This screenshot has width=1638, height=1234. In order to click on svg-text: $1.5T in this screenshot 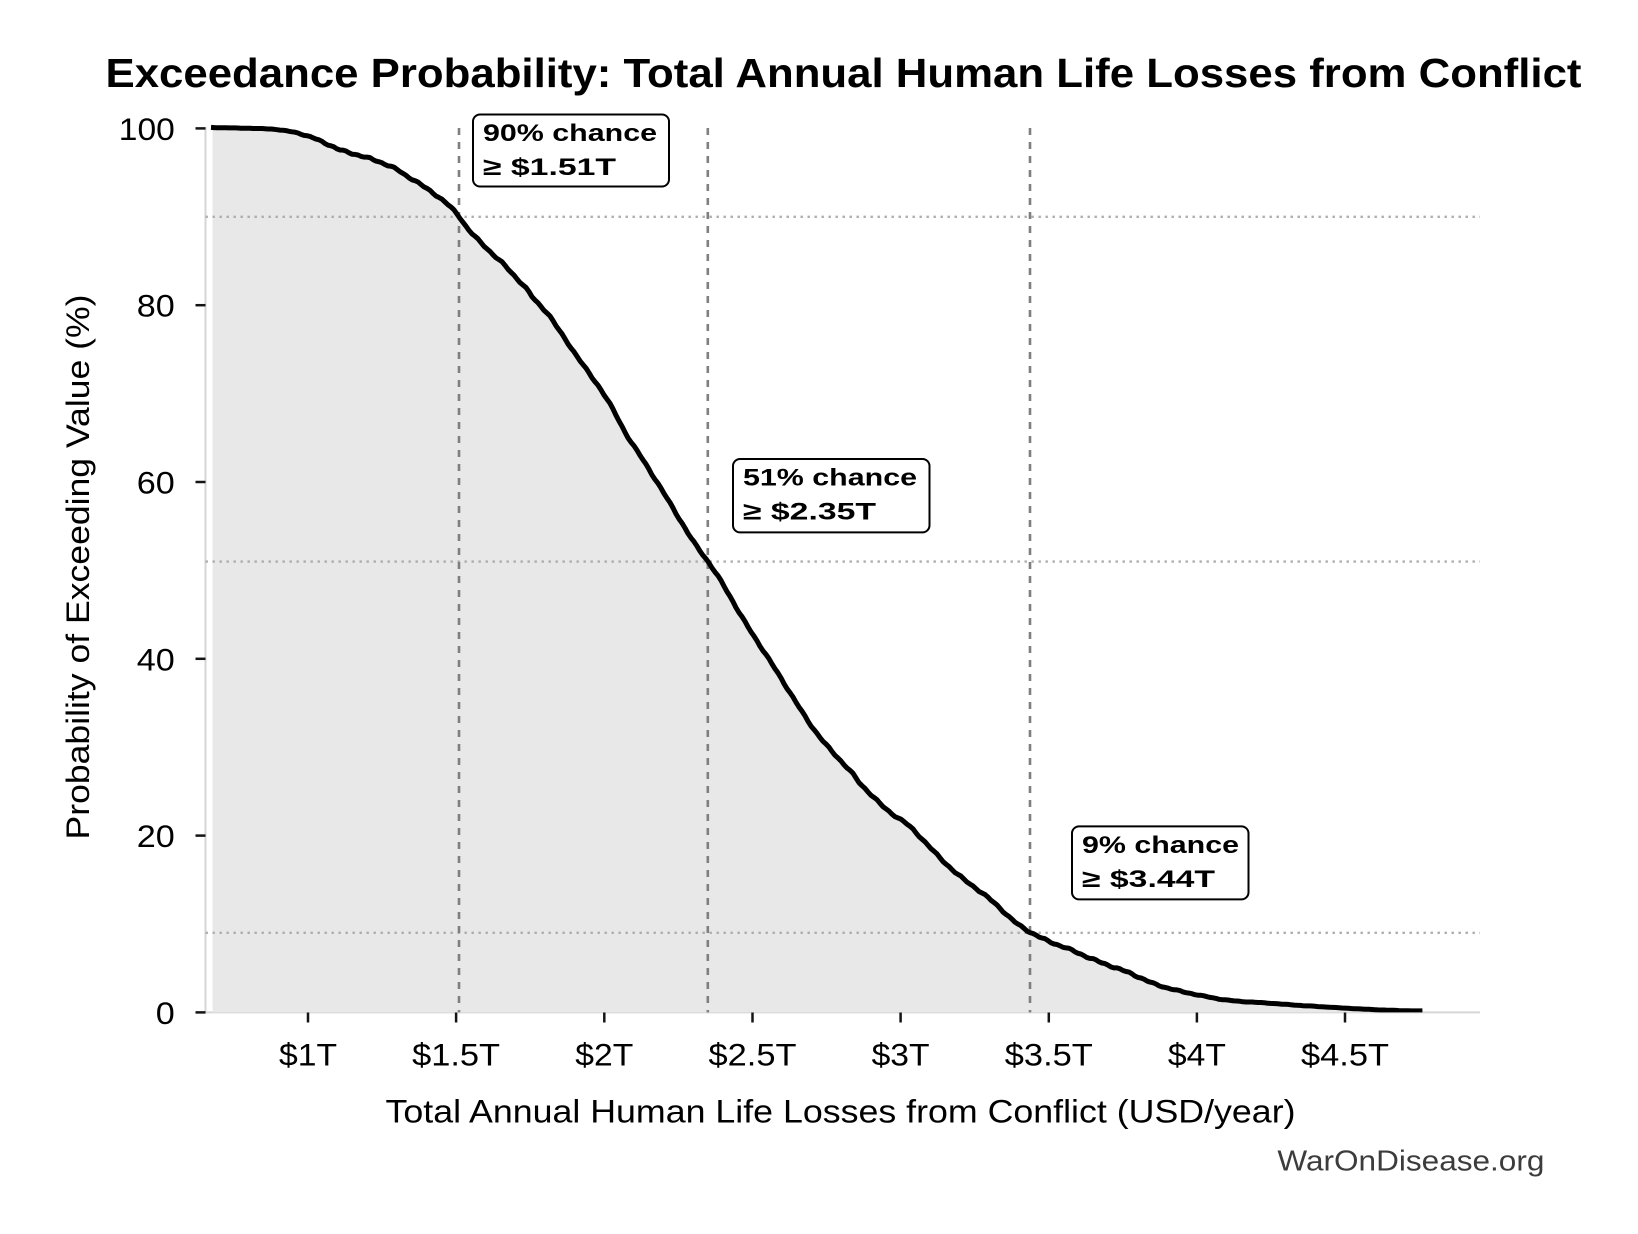, I will do `click(456, 1055)`.